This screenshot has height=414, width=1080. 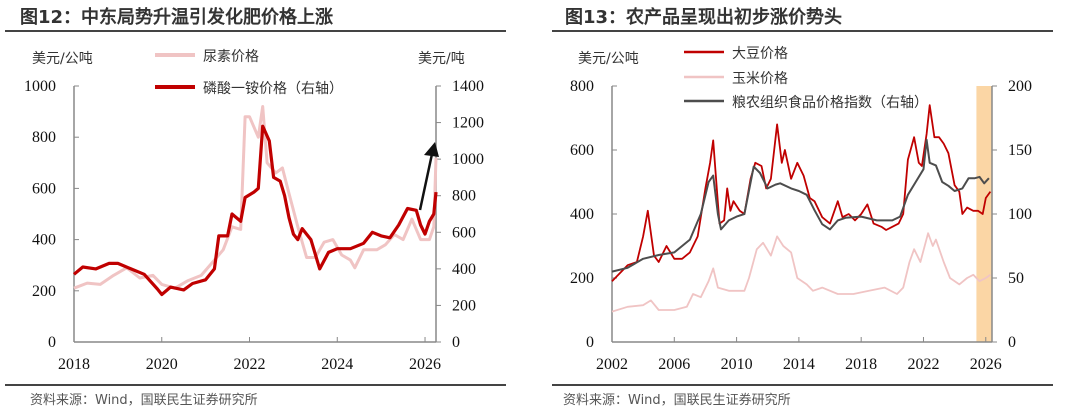 I want to click on legend-label: 尿素价格, so click(x=231, y=57).